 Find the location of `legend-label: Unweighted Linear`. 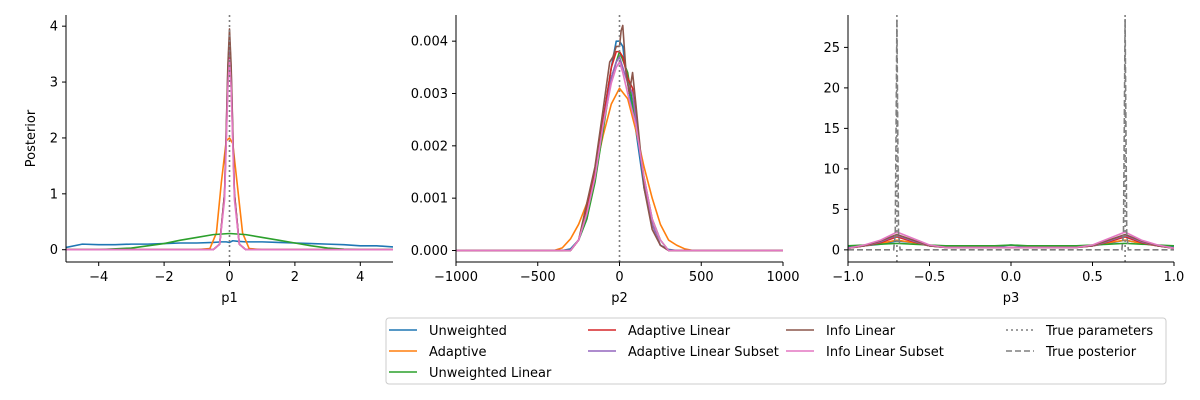

legend-label: Unweighted Linear is located at coordinates (490, 373).